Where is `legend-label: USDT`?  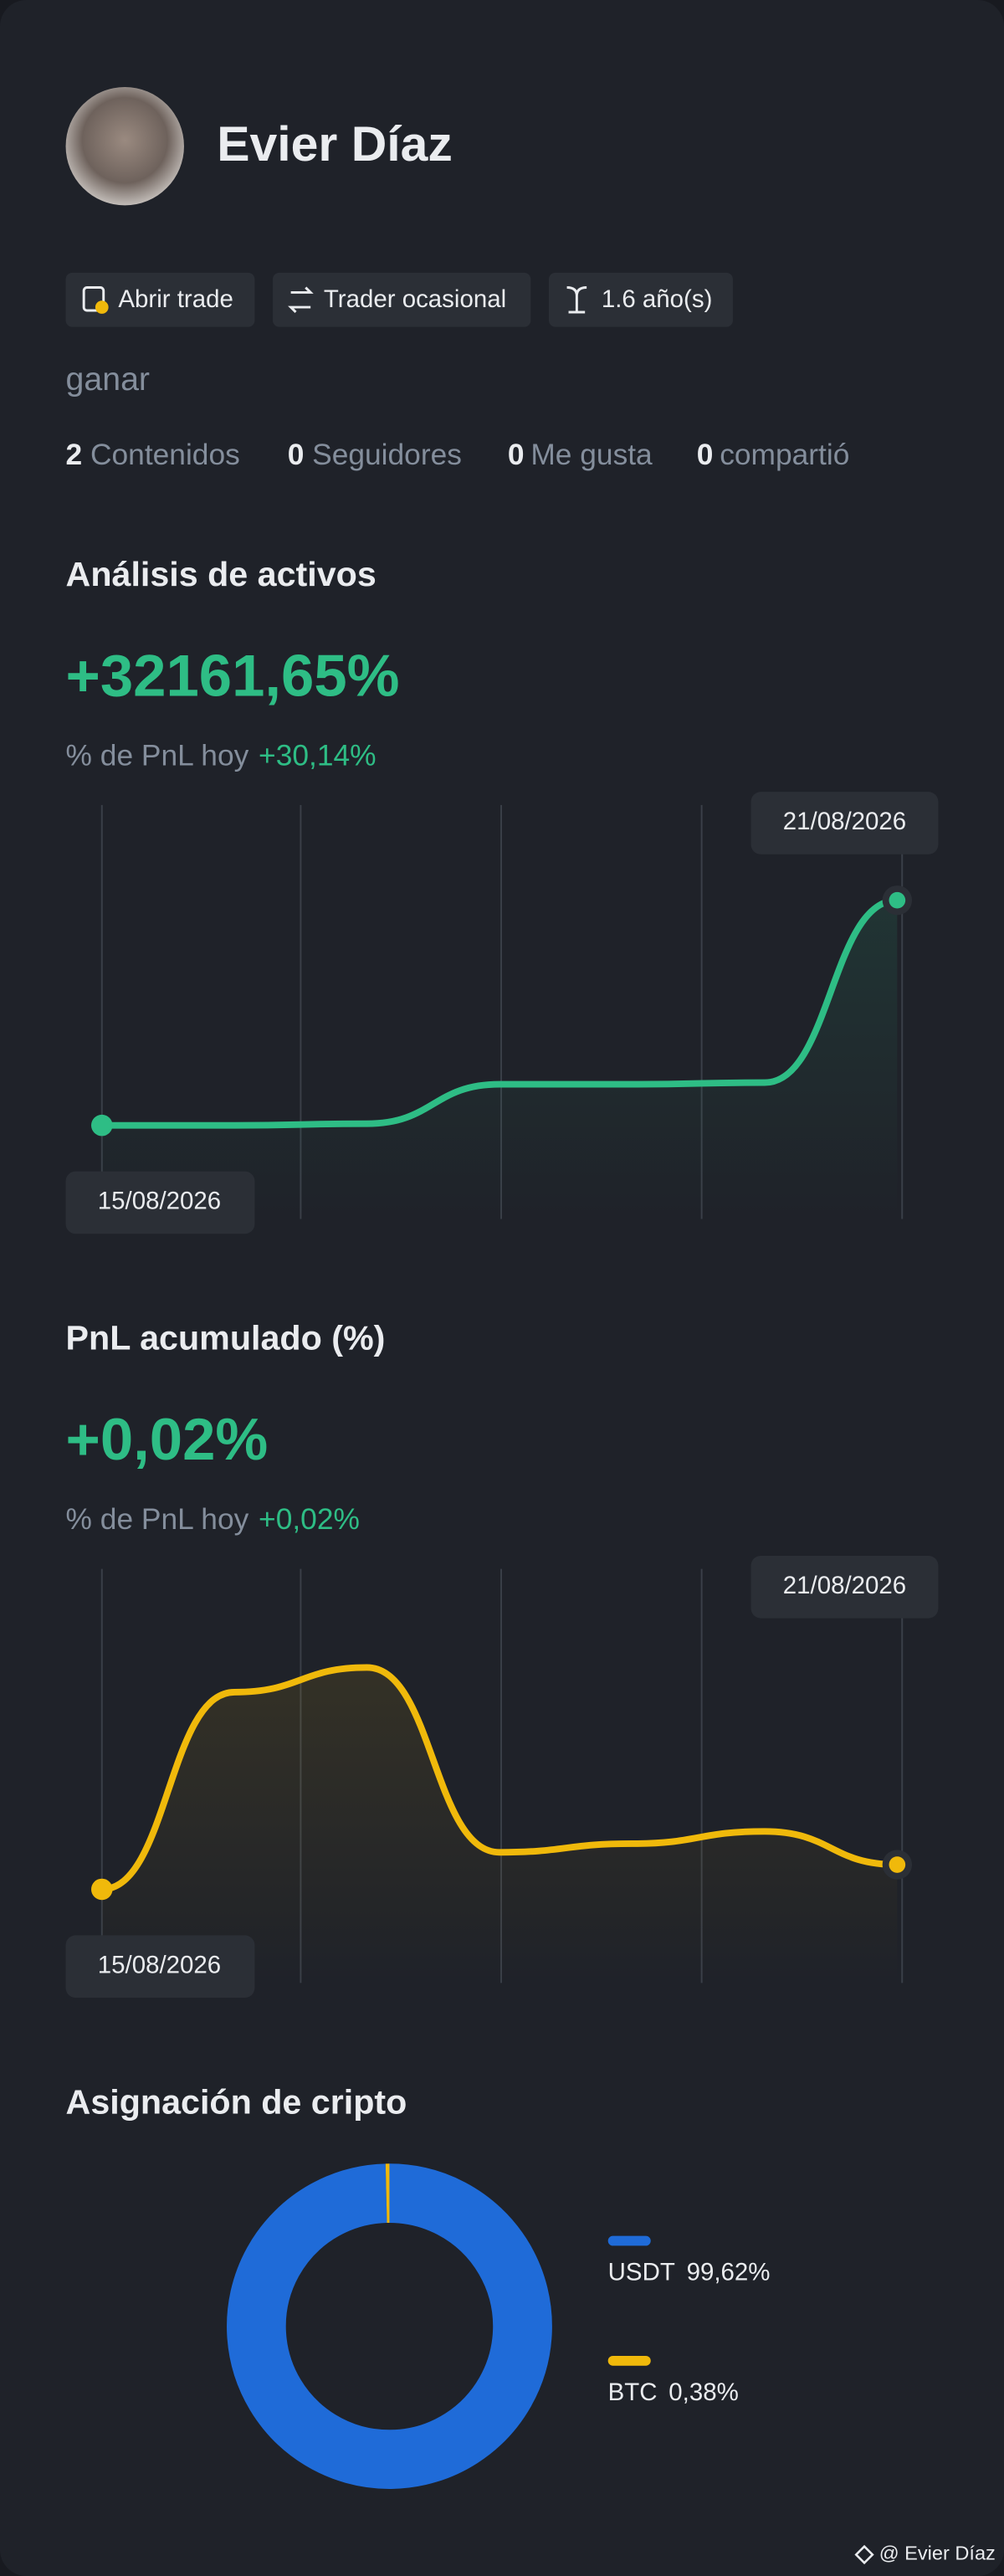 legend-label: USDT is located at coordinates (641, 2272).